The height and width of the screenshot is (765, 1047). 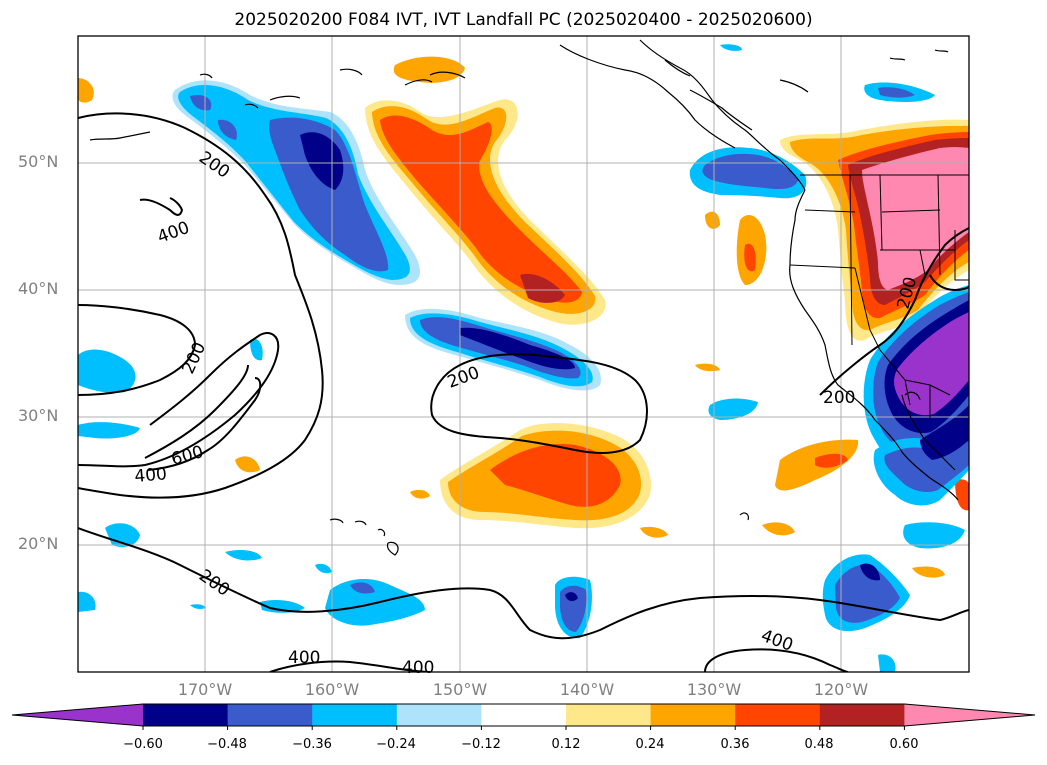 I want to click on colorbar-tick-label: −0.12, so click(x=481, y=744).